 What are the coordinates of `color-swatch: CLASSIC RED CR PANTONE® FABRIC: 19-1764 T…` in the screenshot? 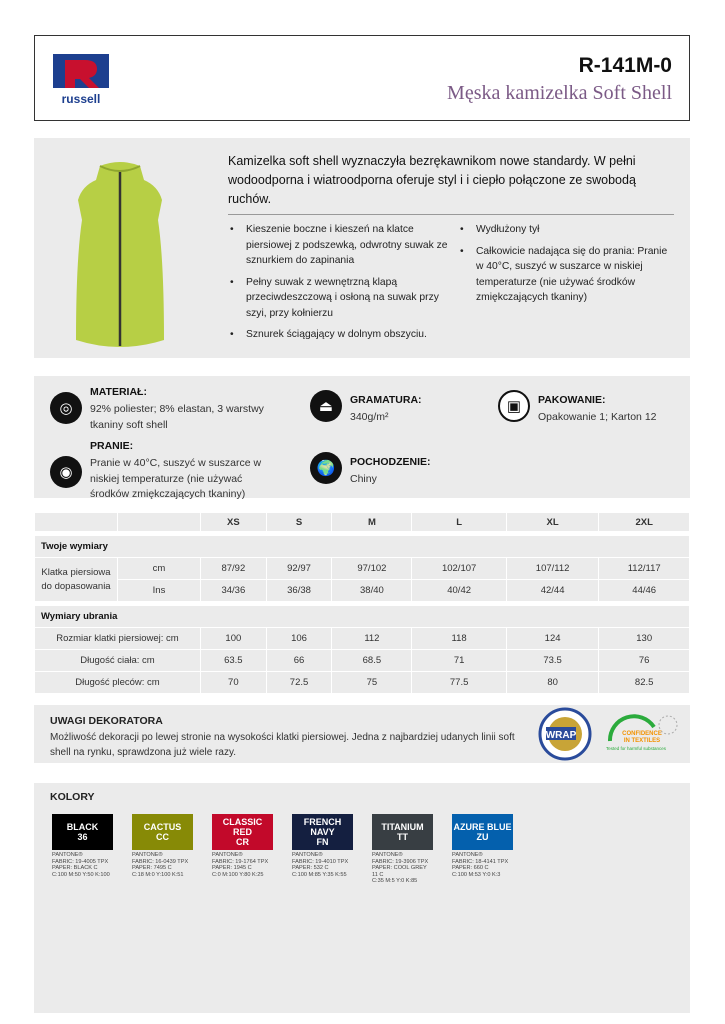 It's located at (242, 846).